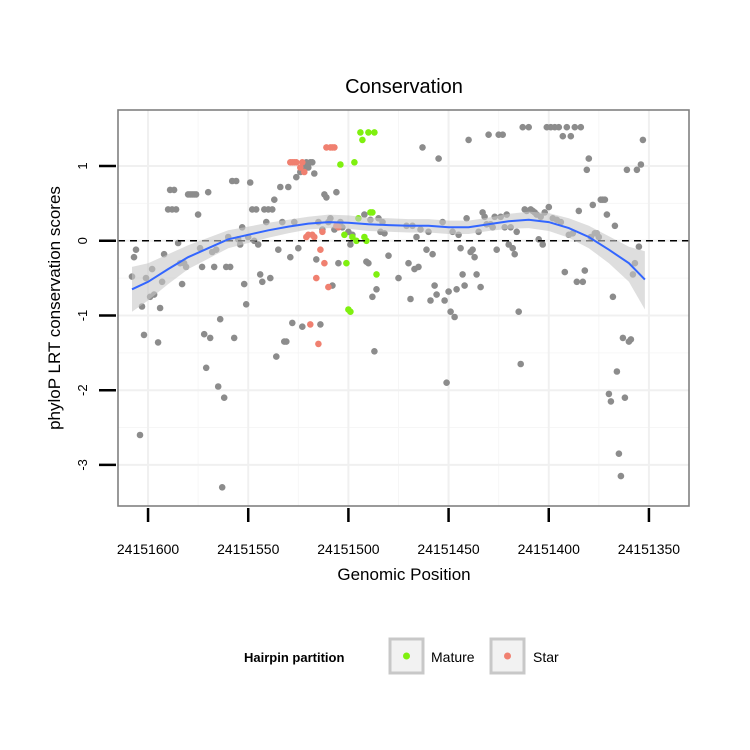  What do you see at coordinates (403, 574) in the screenshot?
I see `x-axis-label: Genomic Position` at bounding box center [403, 574].